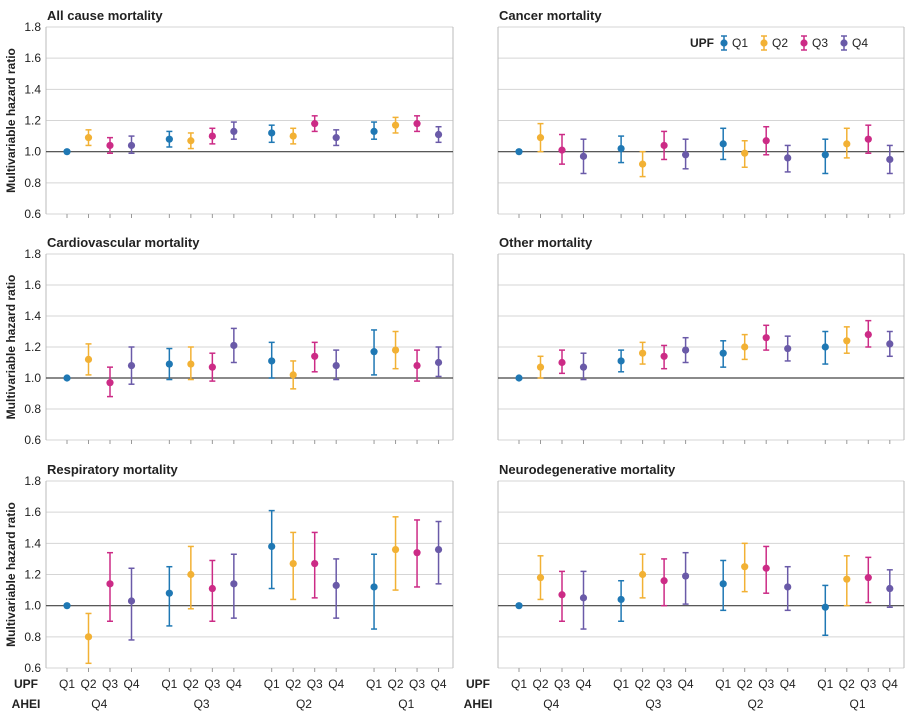 Image resolution: width=920 pixels, height=718 pixels. I want to click on upf-axis-label: UPF, so click(478, 684).